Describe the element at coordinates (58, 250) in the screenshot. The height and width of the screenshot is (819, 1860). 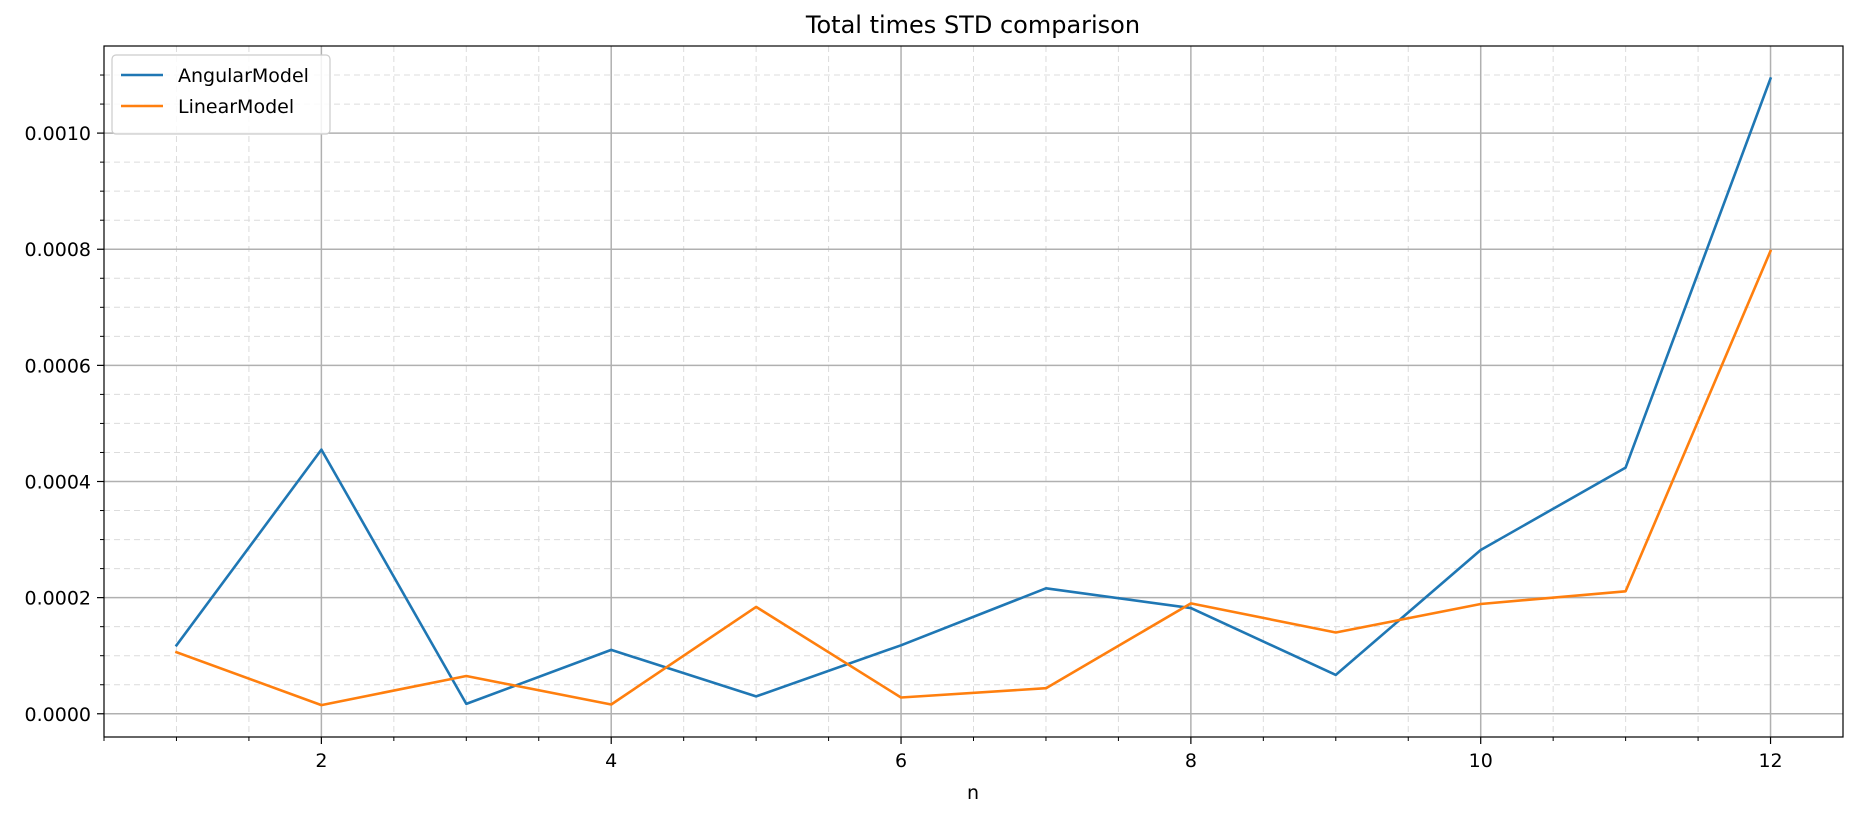
I see `y-tick-label: 0.0008` at that location.